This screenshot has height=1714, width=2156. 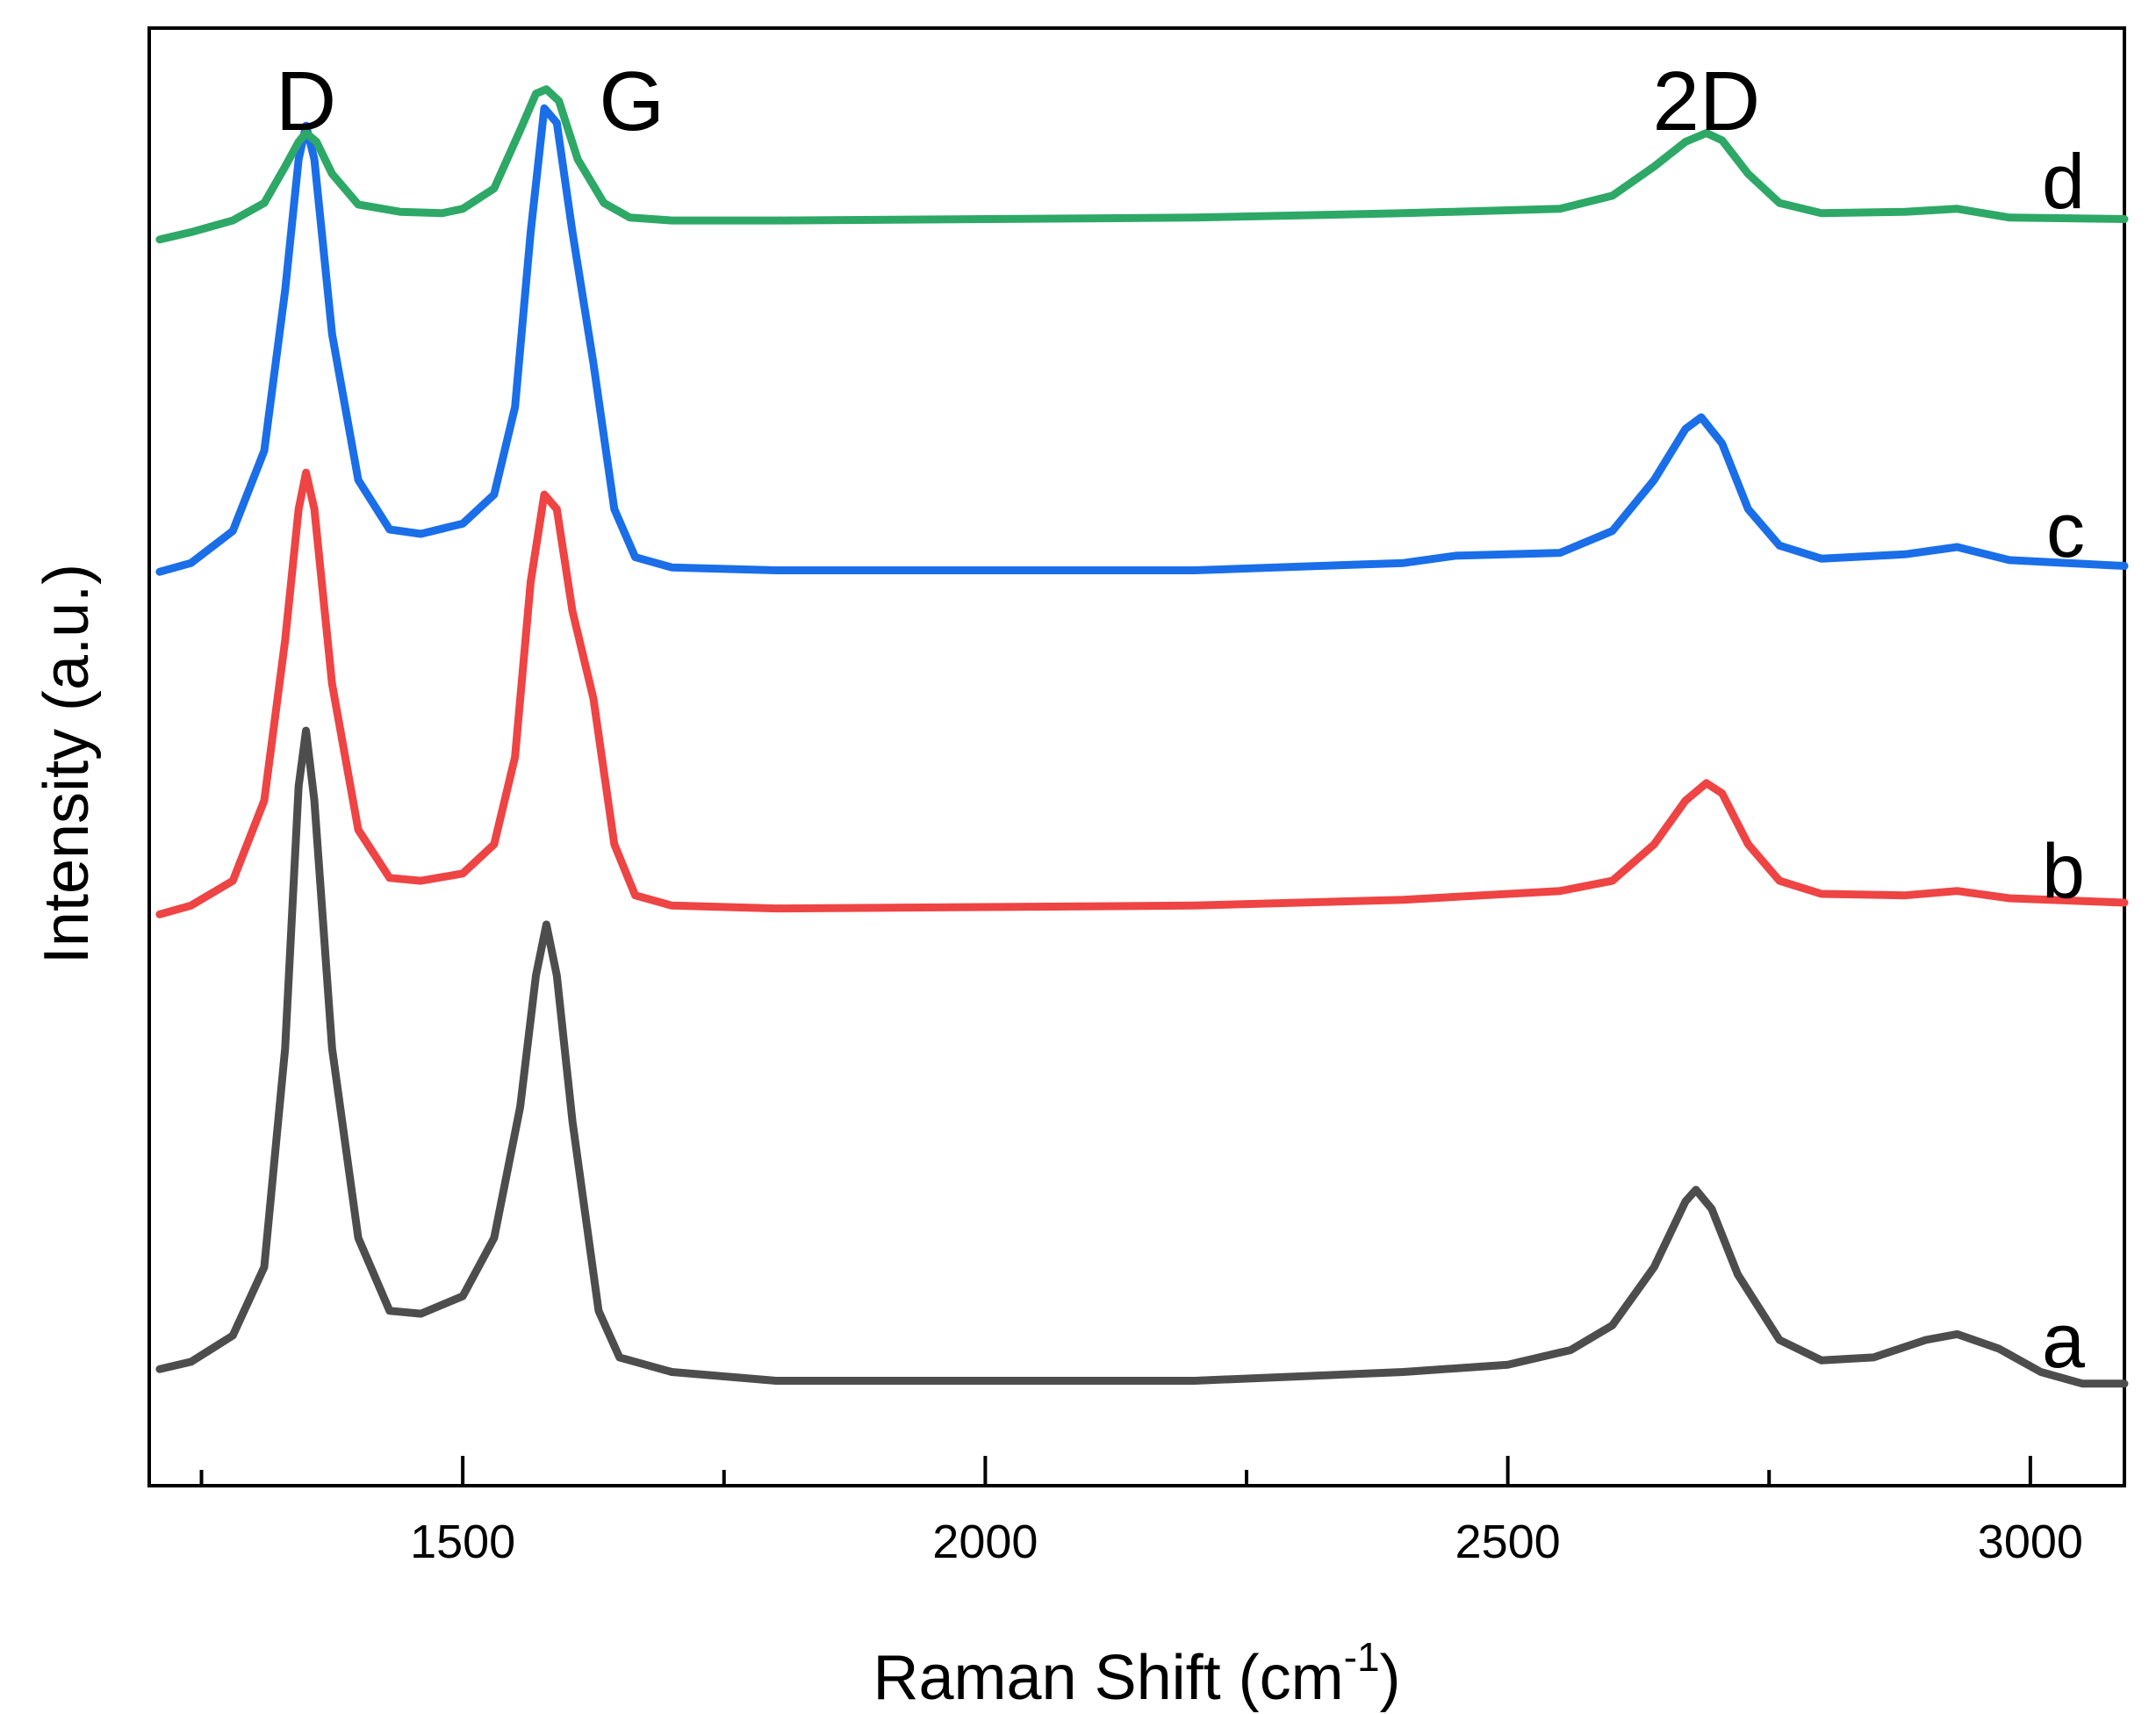 I want to click on peak-annotations: D G 2D, so click(x=1018, y=101).